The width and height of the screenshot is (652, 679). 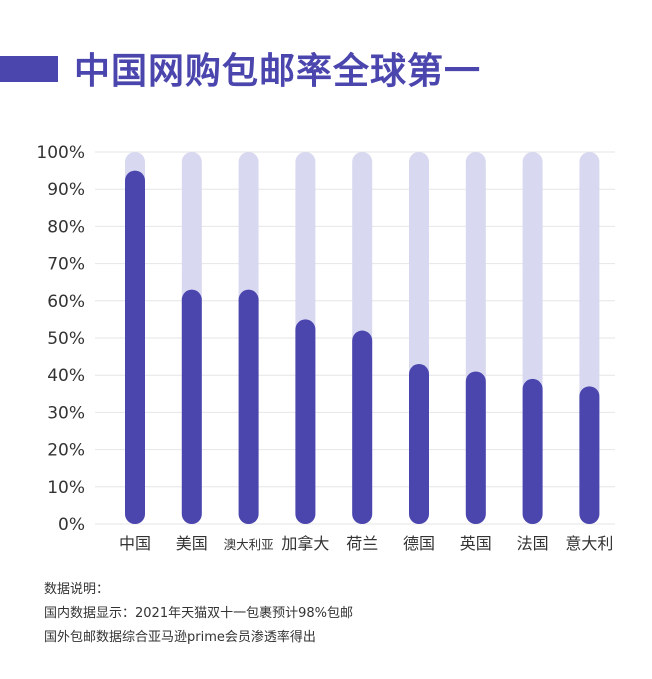 I want to click on x-tick-label: 美国, so click(x=192, y=543).